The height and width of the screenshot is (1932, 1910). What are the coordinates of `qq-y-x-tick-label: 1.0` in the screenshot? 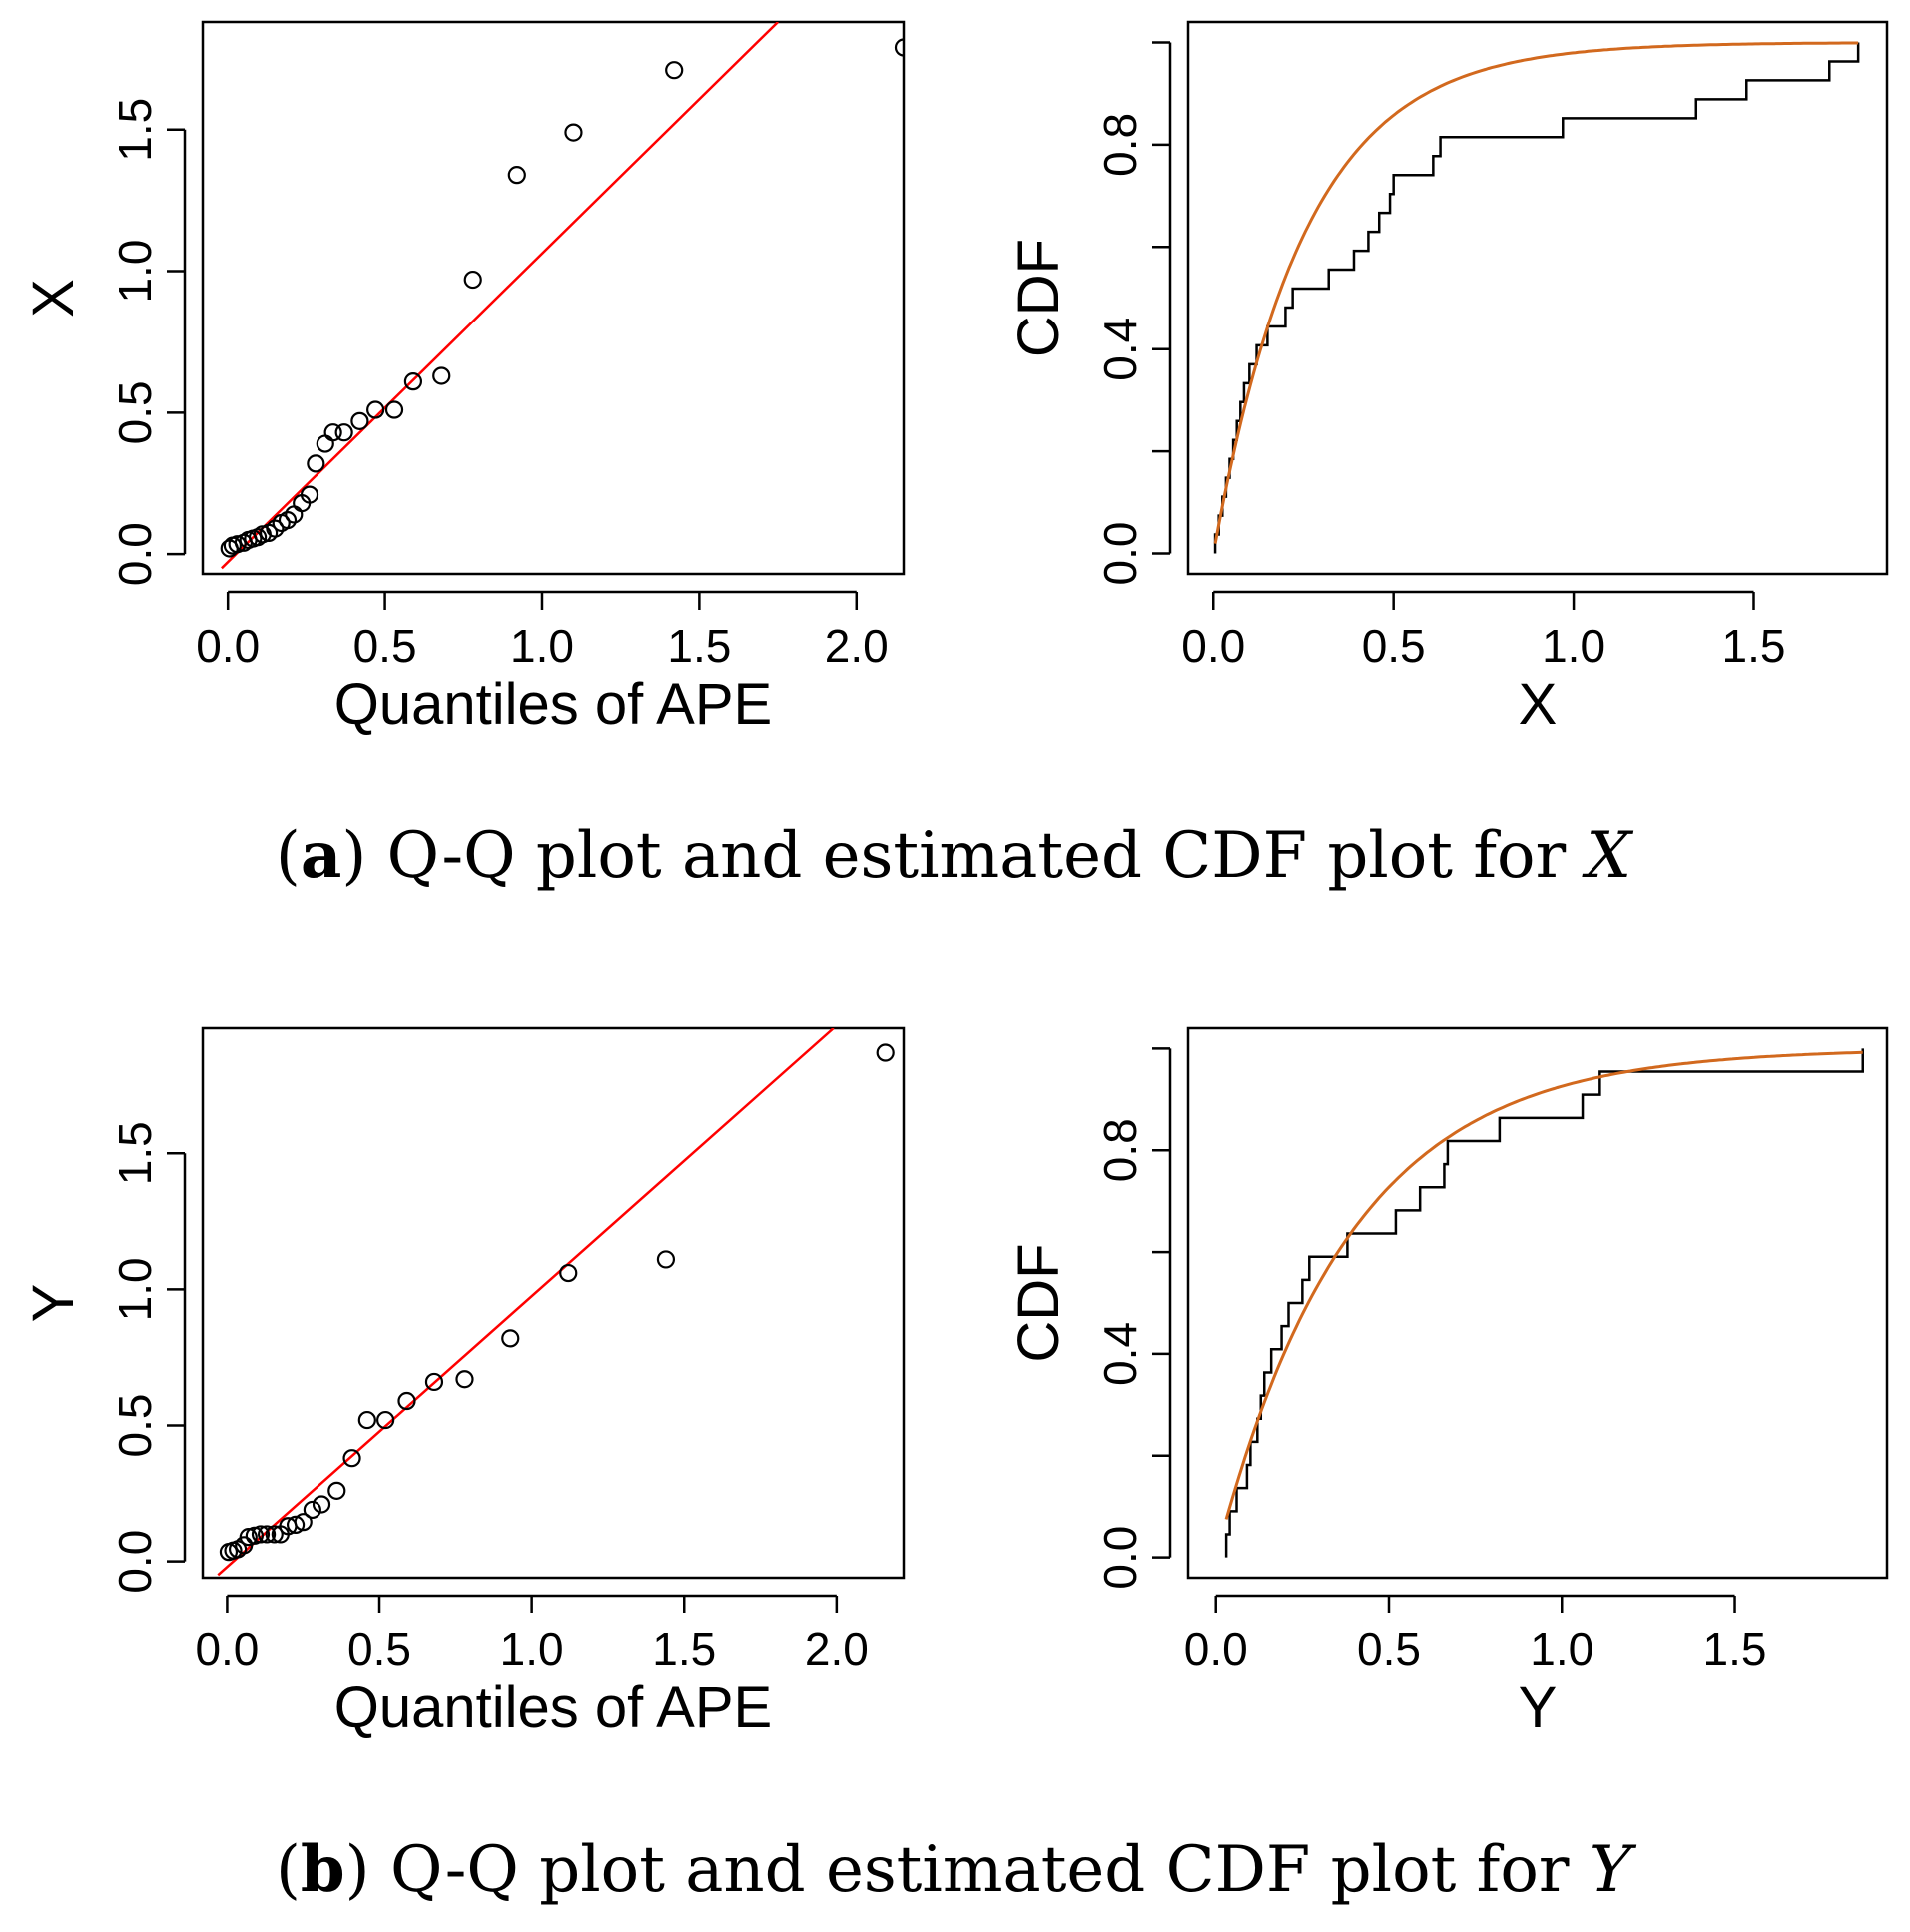 It's located at (532, 1649).